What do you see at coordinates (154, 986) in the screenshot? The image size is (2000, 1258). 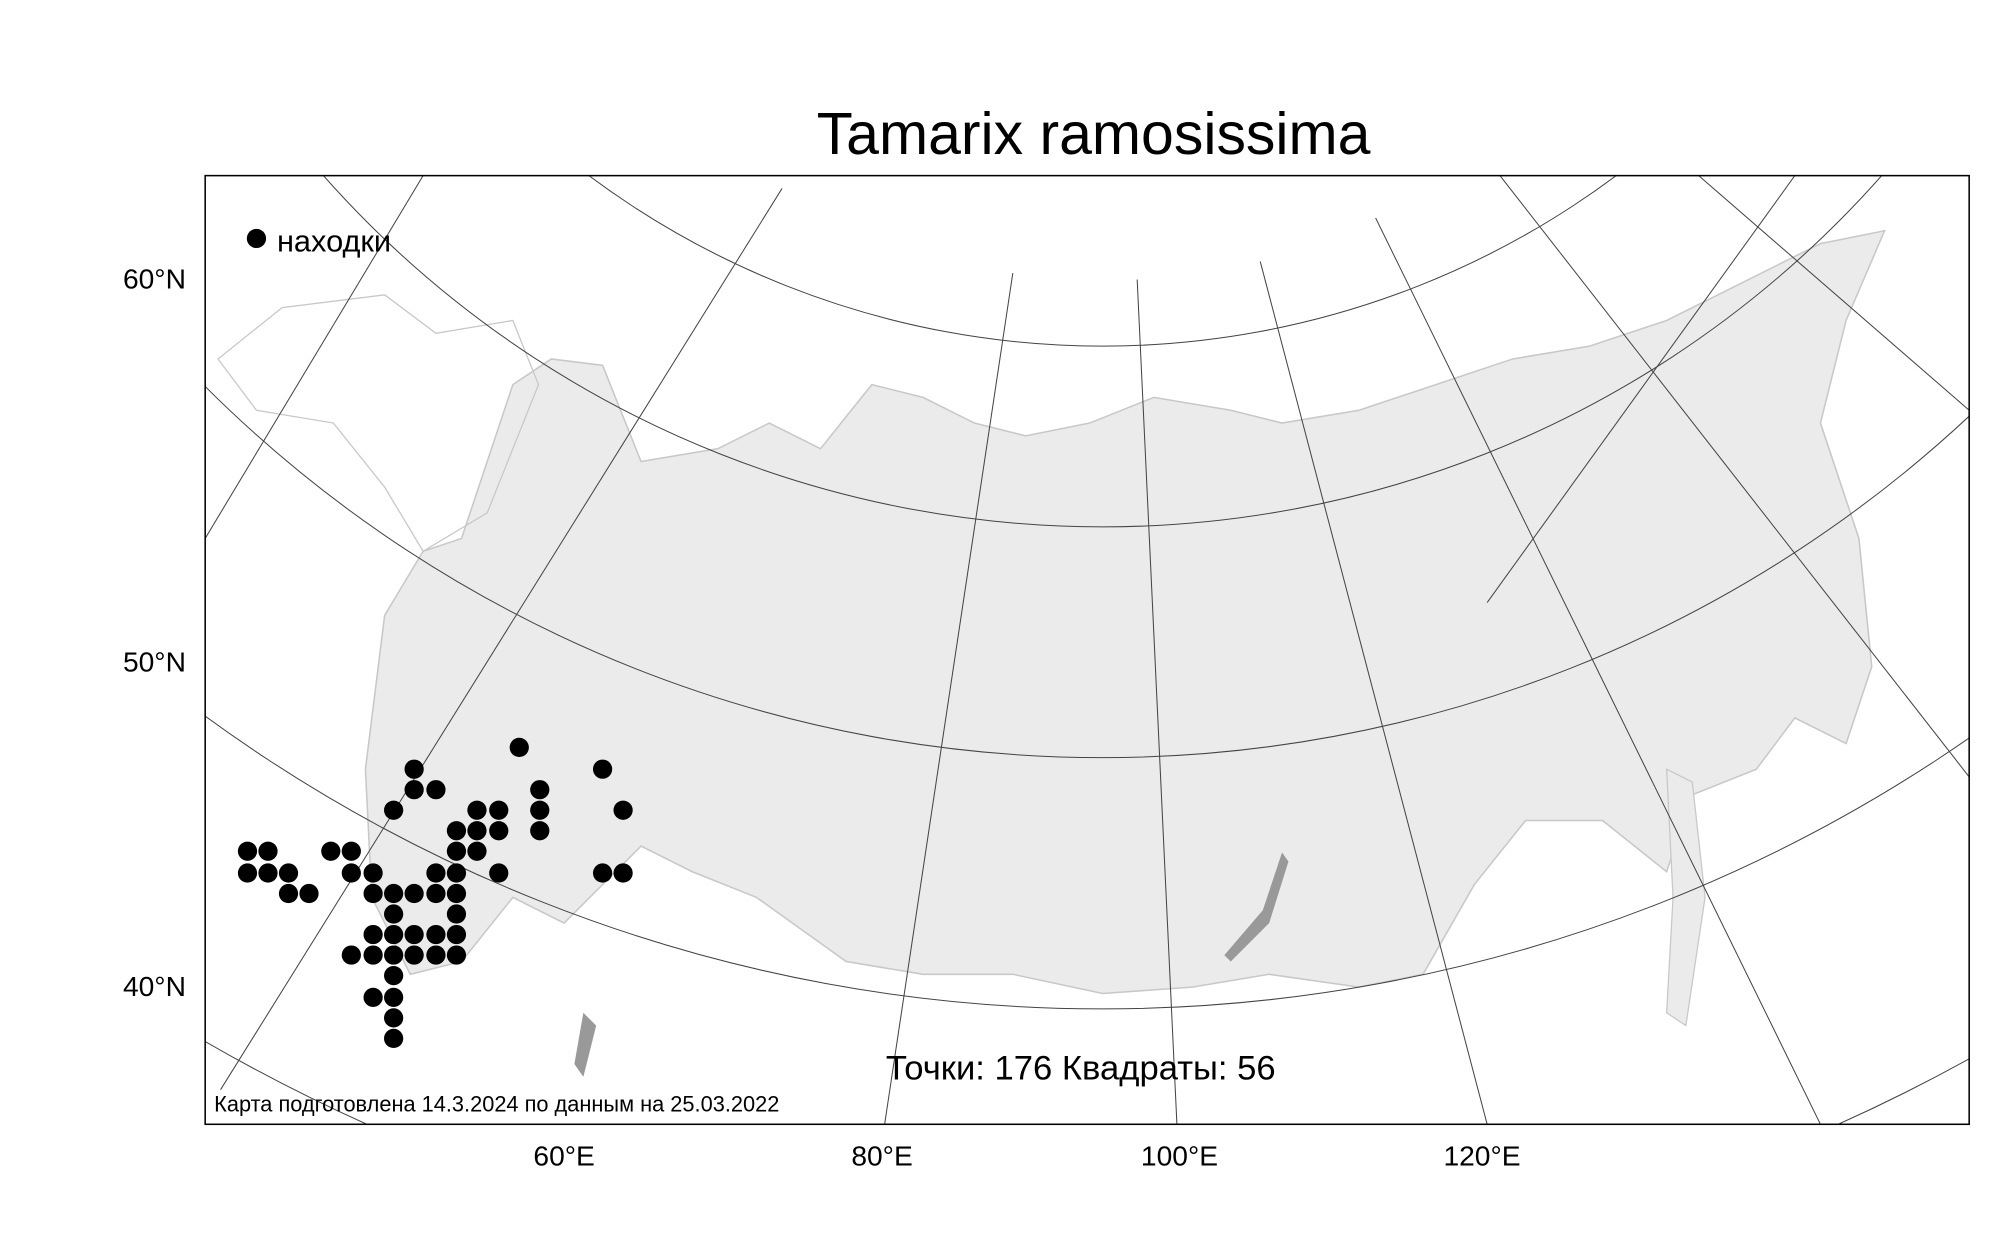 I see `y-label: 40°N` at bounding box center [154, 986].